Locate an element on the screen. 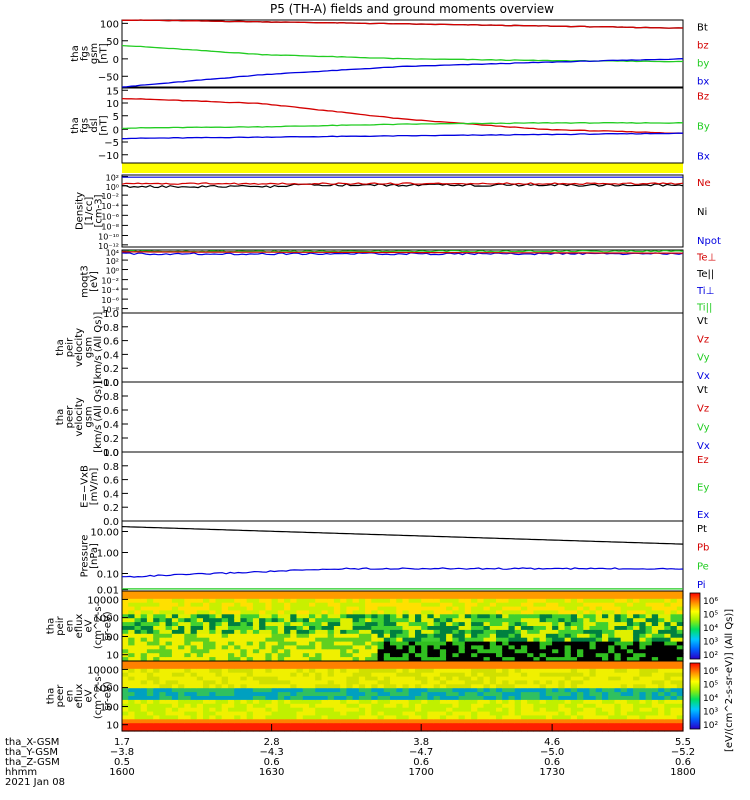 This screenshot has height=800, width=750. legend-entry: Ne is located at coordinates (704, 183).